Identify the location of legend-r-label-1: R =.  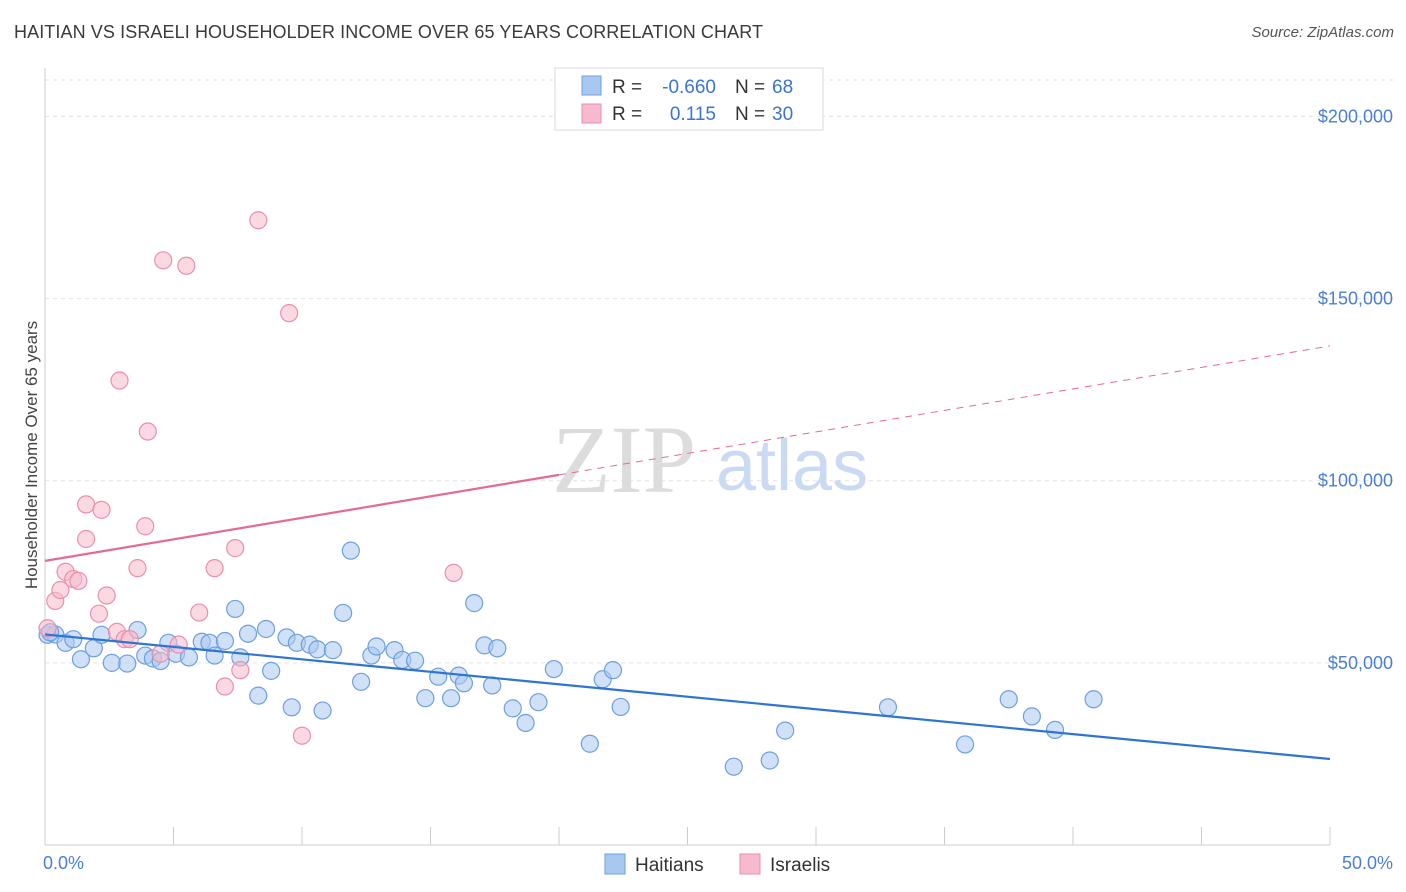
(627, 114).